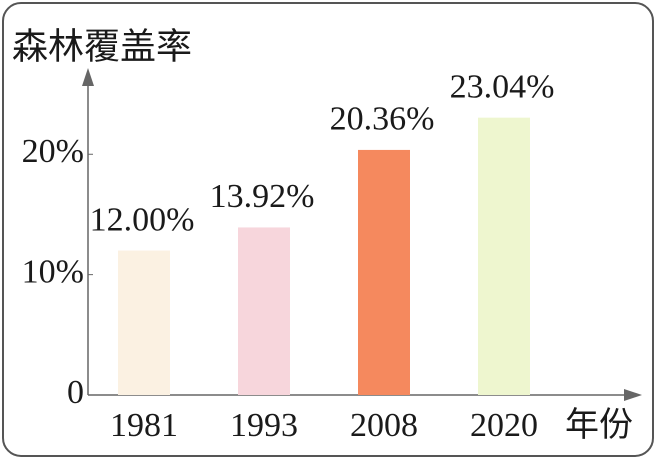 The width and height of the screenshot is (657, 460). What do you see at coordinates (144, 425) in the screenshot?
I see `x-tick-label: 1981` at bounding box center [144, 425].